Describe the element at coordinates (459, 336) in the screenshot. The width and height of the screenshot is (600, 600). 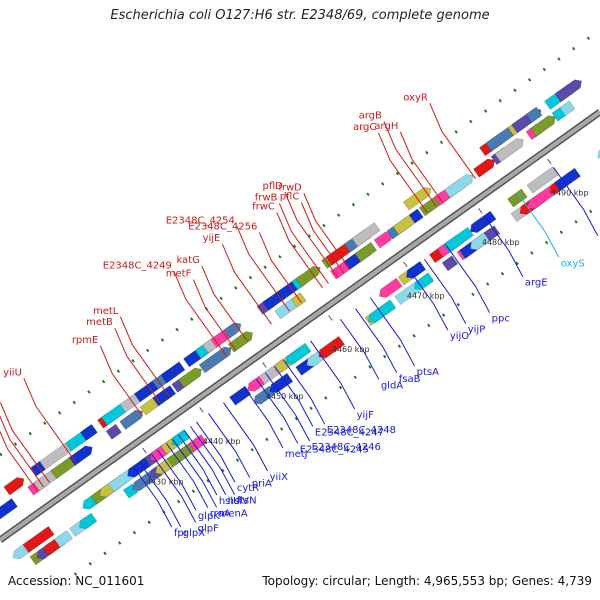
I see `gene-label-lower: yijO` at that location.